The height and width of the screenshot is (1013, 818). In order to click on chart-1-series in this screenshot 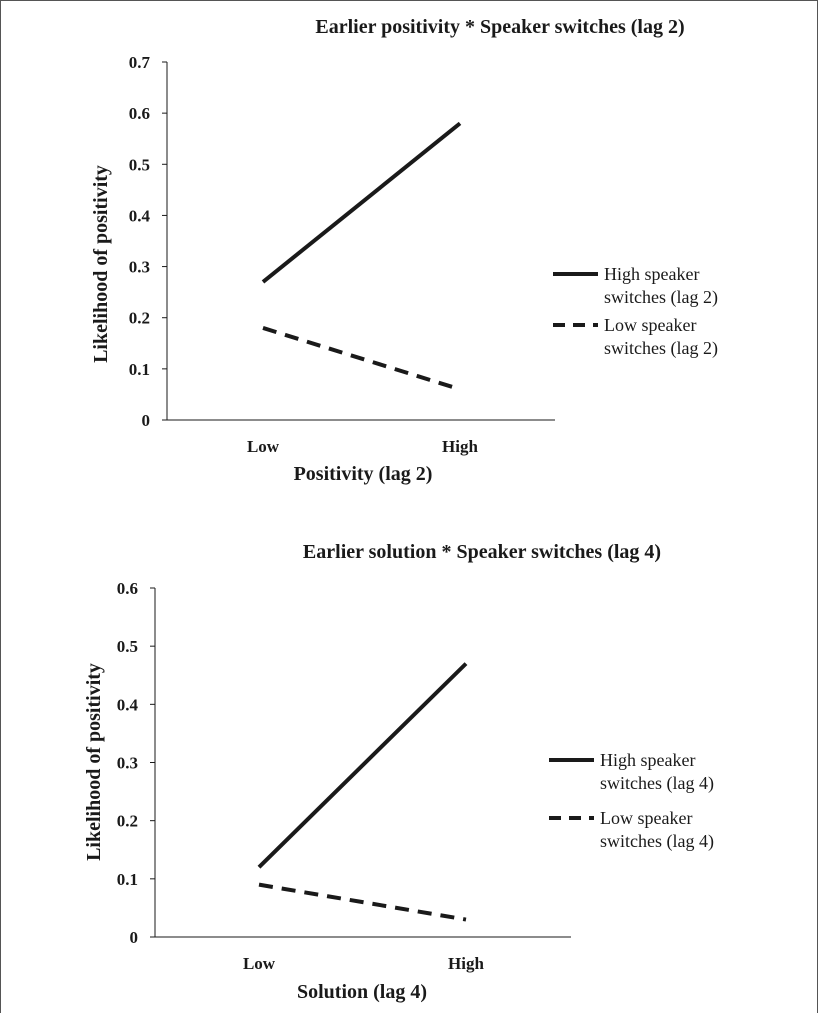, I will do `click(361, 256)`.